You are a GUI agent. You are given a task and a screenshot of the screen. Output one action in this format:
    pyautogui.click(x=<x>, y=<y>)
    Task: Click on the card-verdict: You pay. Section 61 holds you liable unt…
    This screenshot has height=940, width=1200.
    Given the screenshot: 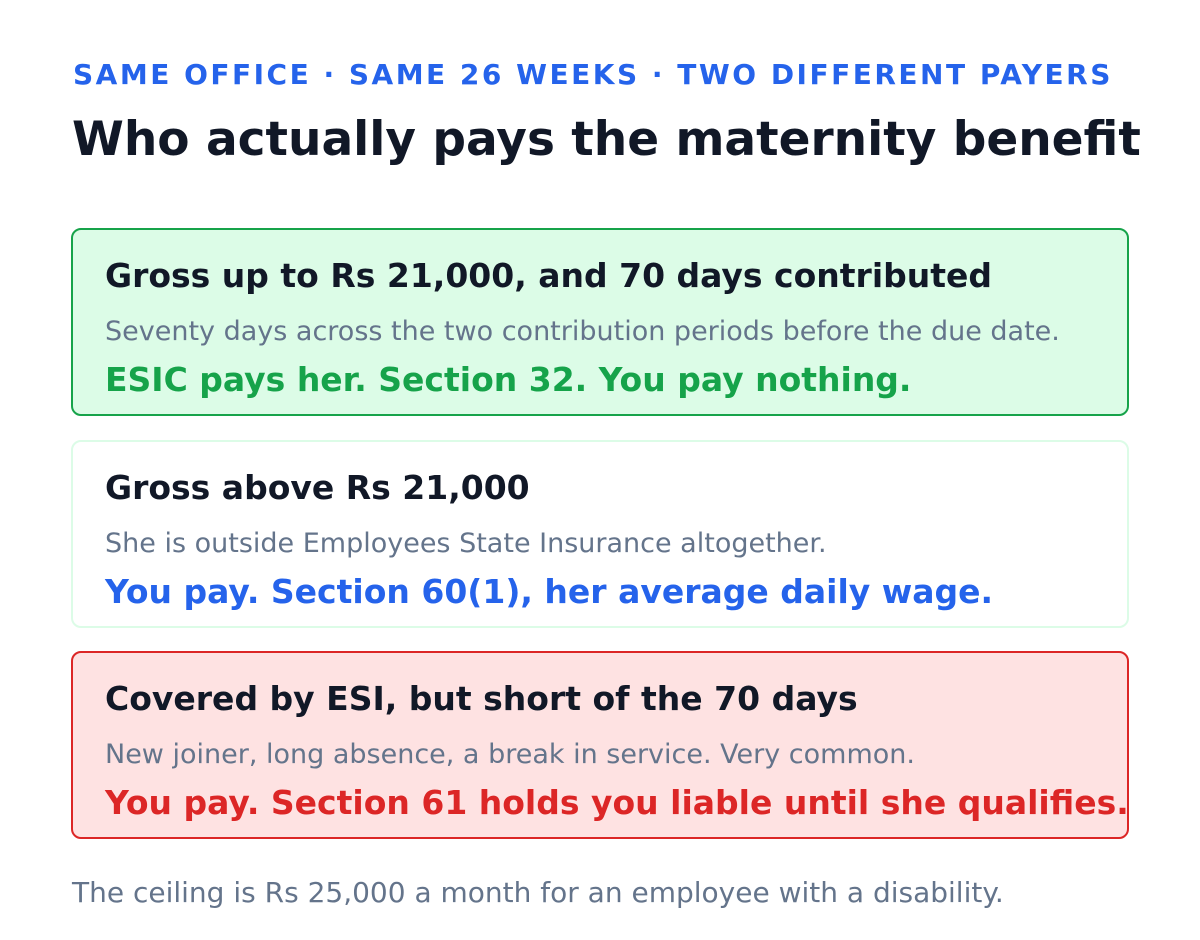 What is the action you would take?
    pyautogui.click(x=617, y=802)
    